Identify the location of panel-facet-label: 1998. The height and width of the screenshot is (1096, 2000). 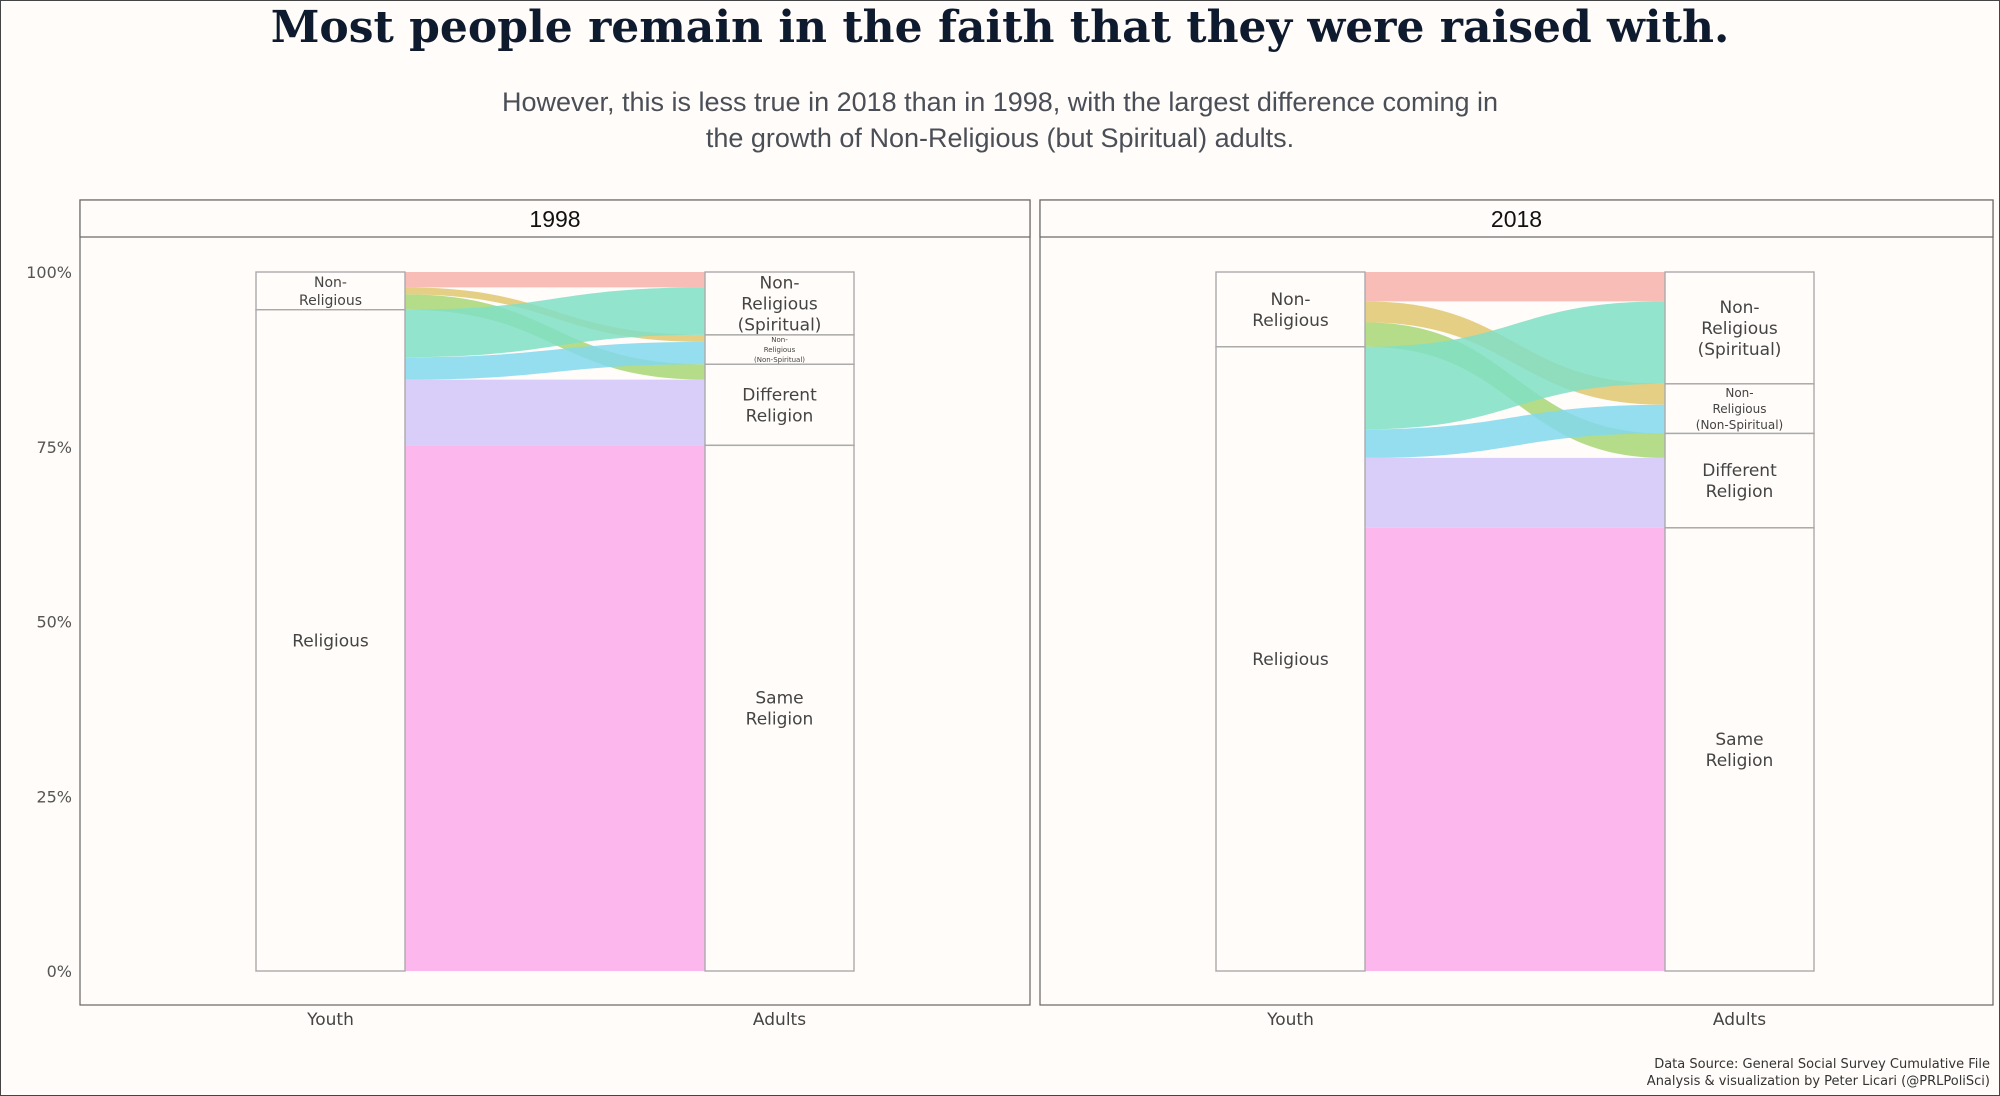
(554, 219).